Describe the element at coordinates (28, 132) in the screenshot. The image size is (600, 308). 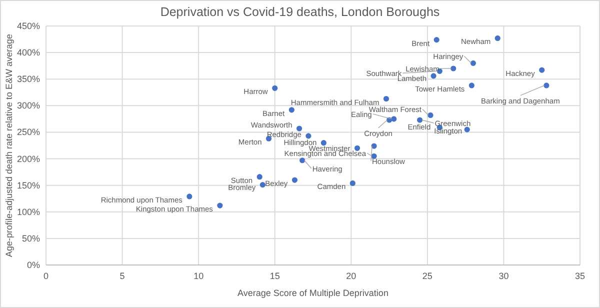
I see `y-tick-label: 250%` at that location.